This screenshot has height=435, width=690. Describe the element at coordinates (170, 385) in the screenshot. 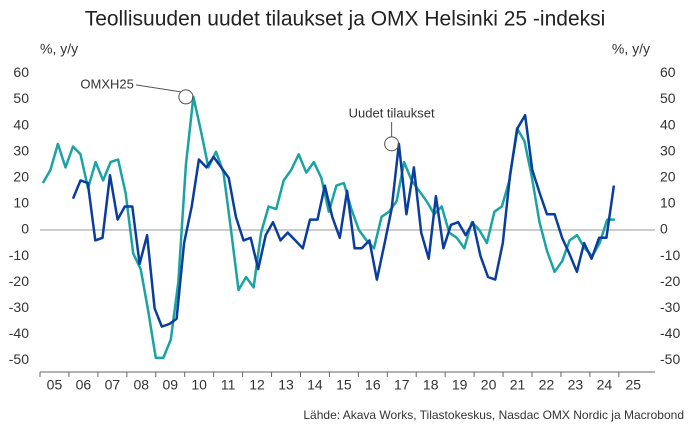

I see `x-tick-label: 09` at that location.